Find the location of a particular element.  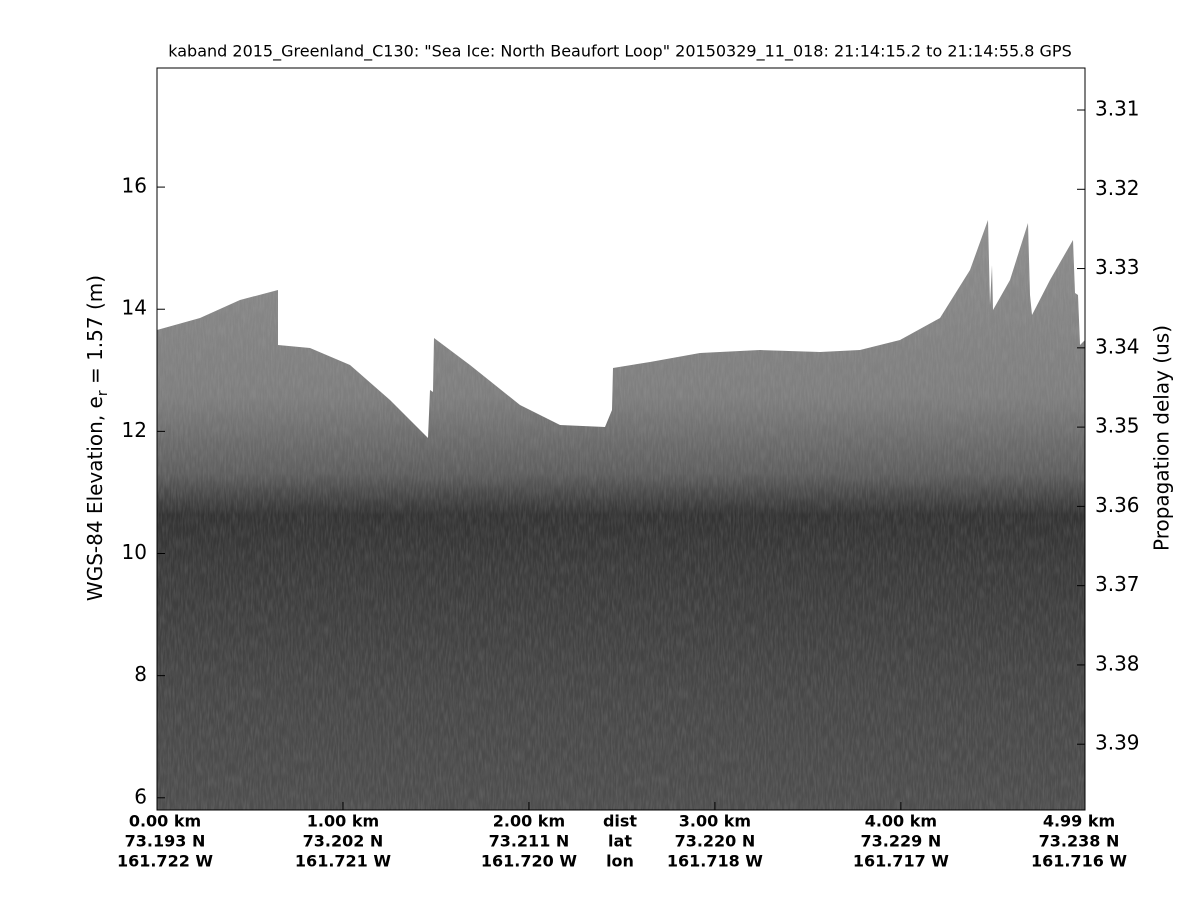

lon-label: 161.716 W is located at coordinates (1079, 861).